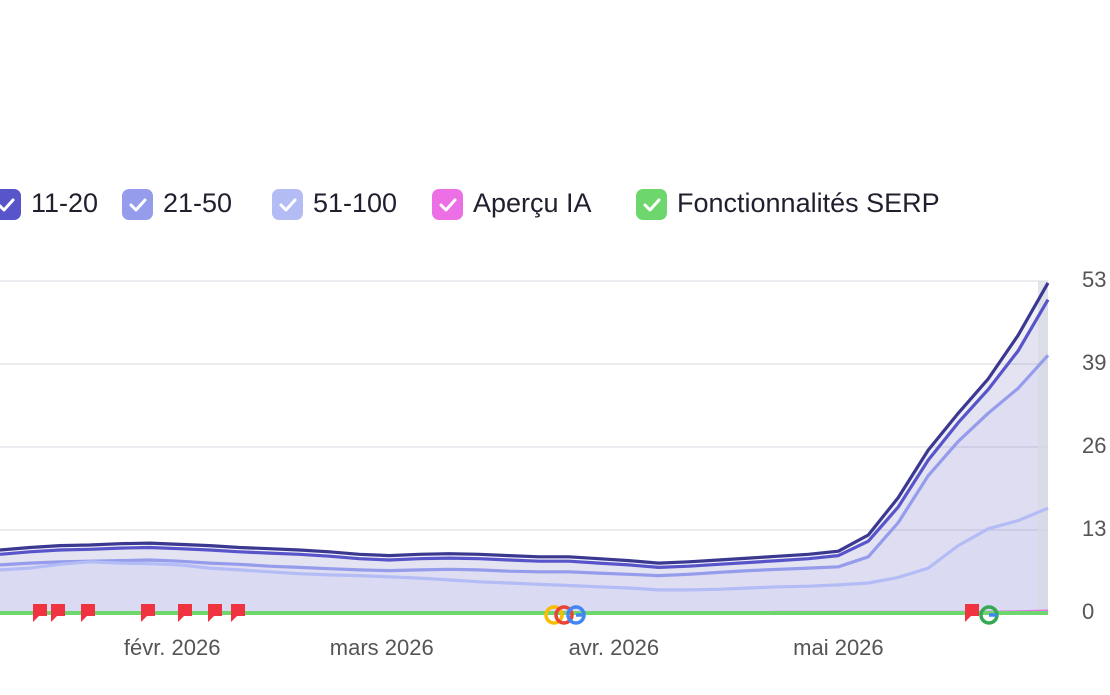 This screenshot has width=1110, height=695. What do you see at coordinates (808, 203) in the screenshot?
I see `legend-label: Fonctionnalités SERP` at bounding box center [808, 203].